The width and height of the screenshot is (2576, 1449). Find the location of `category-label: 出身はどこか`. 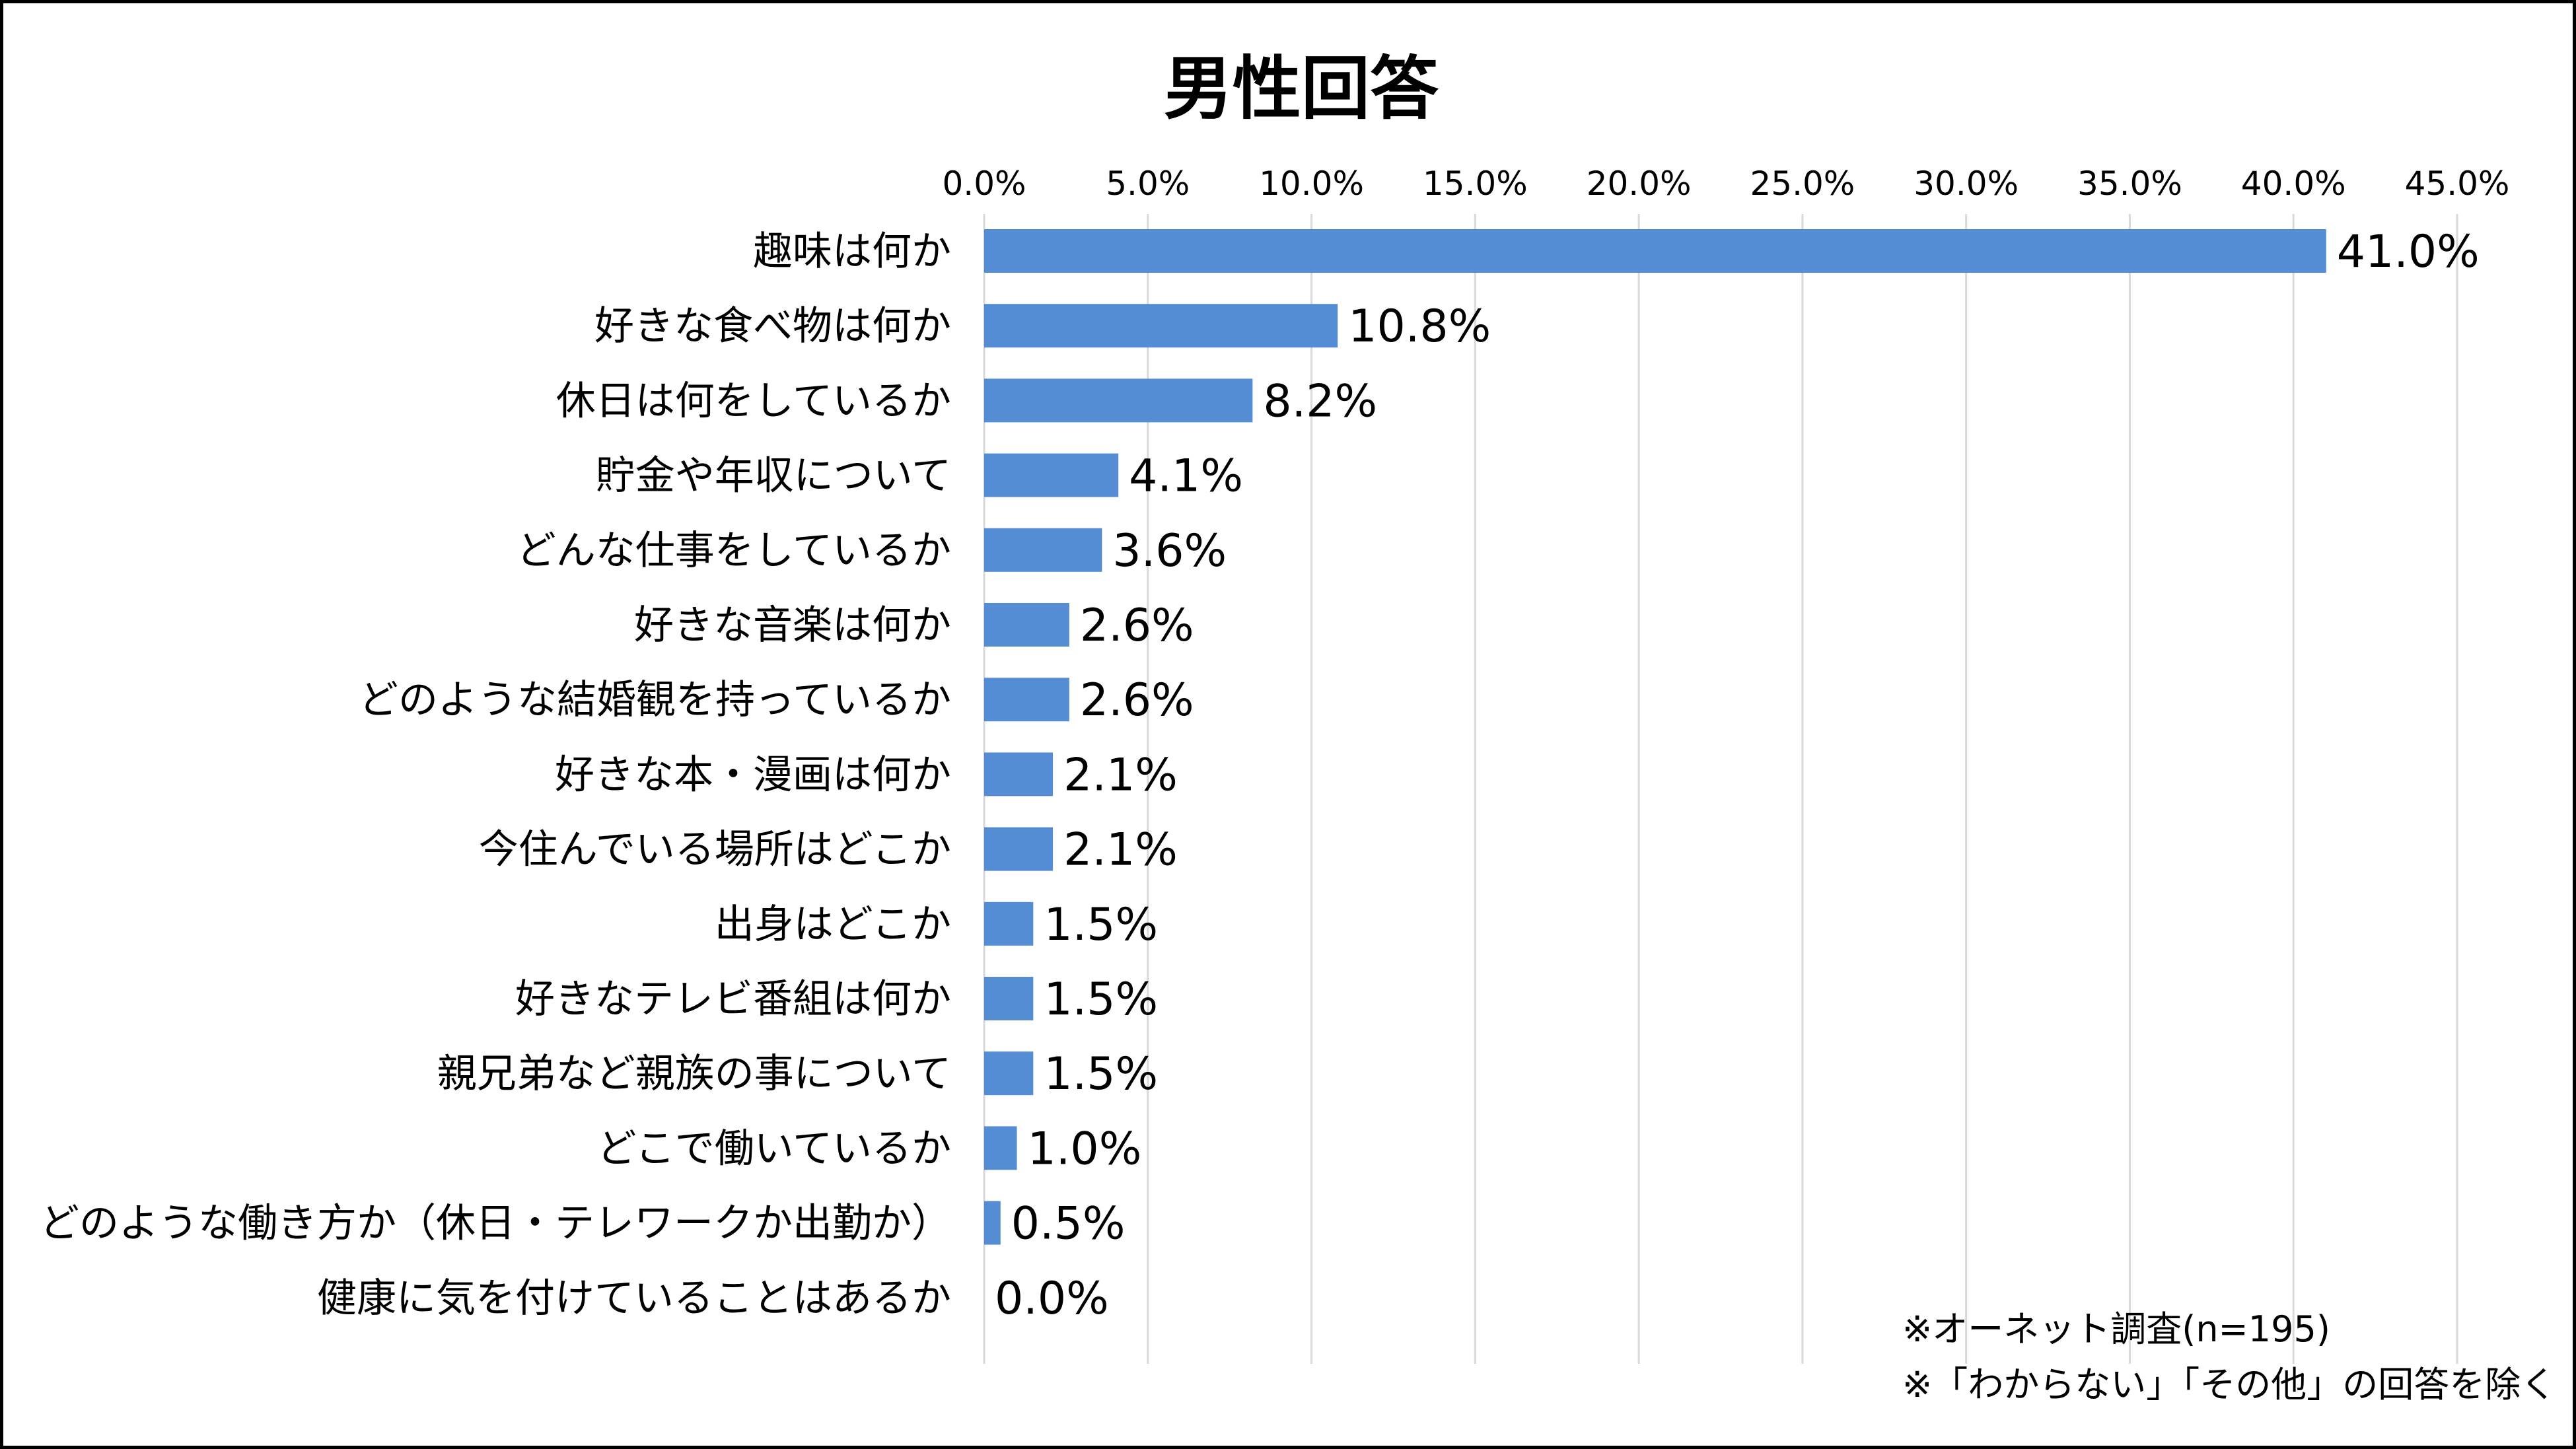

category-label: 出身はどこか is located at coordinates (833, 925).